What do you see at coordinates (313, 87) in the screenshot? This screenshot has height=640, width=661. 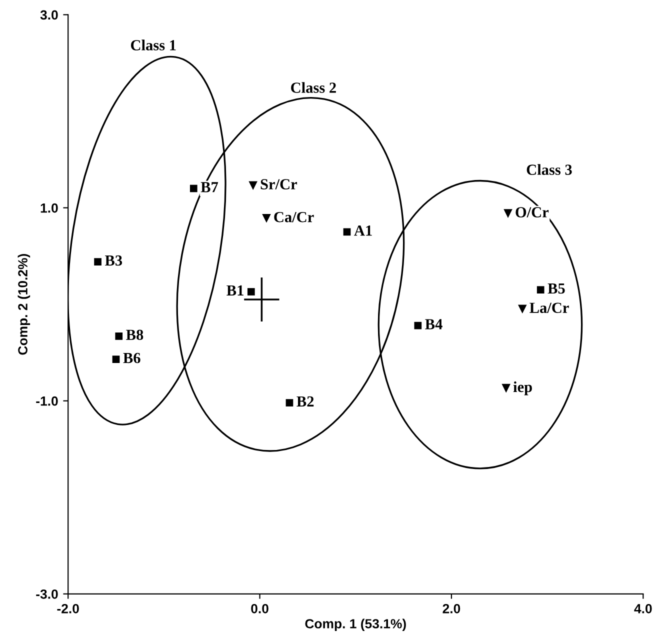 I see `annotation: Class 2` at bounding box center [313, 87].